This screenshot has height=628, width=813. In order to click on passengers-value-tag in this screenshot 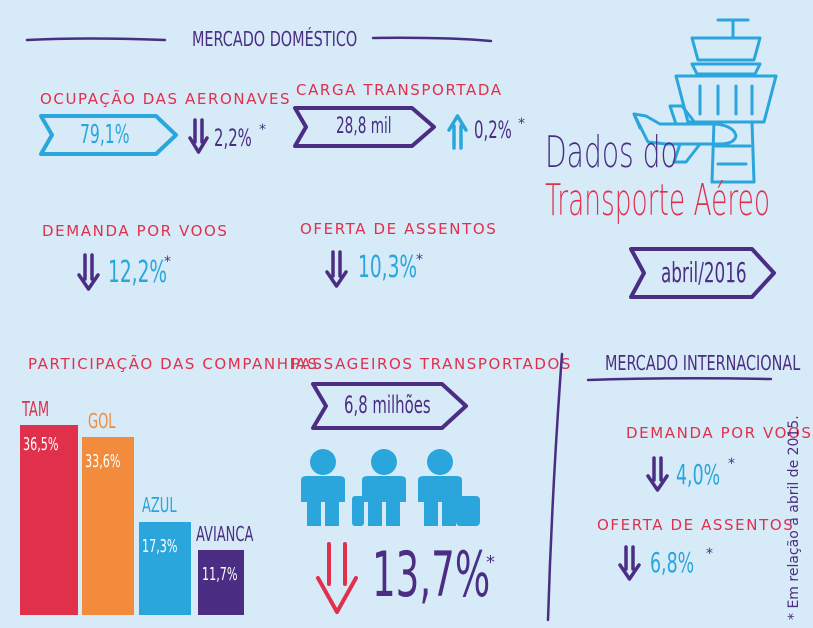, I will do `click(389, 406)`.